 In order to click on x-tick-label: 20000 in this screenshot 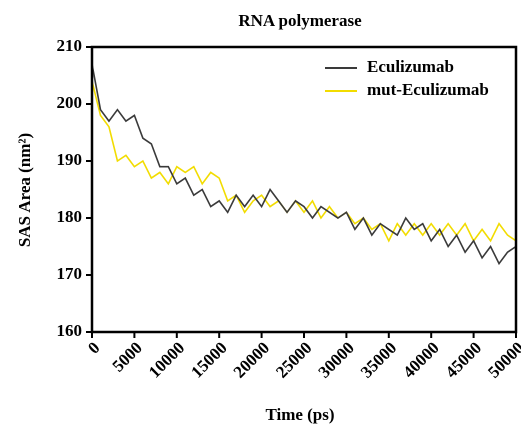, I will do `click(251, 359)`.